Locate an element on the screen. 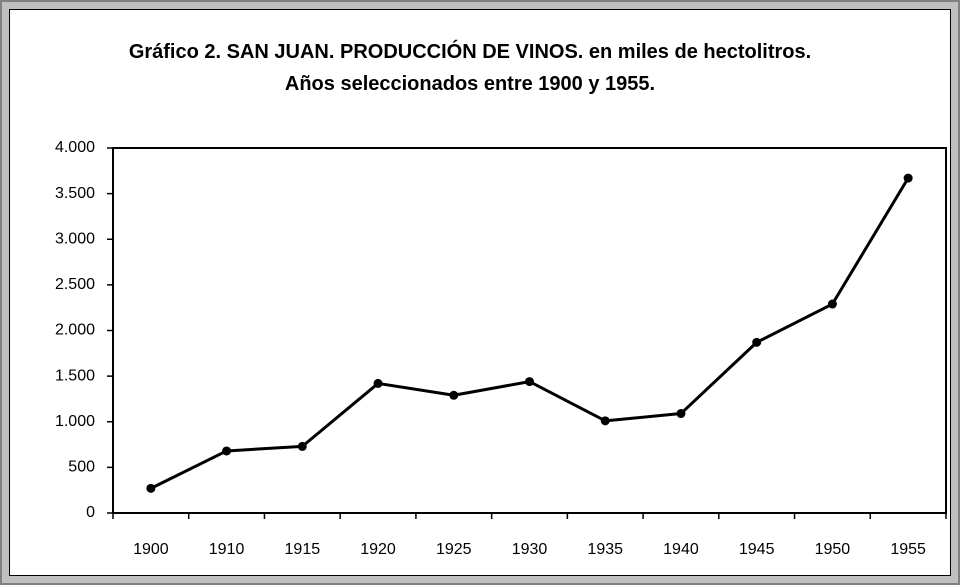  x-tick-label: 1930 is located at coordinates (530, 549).